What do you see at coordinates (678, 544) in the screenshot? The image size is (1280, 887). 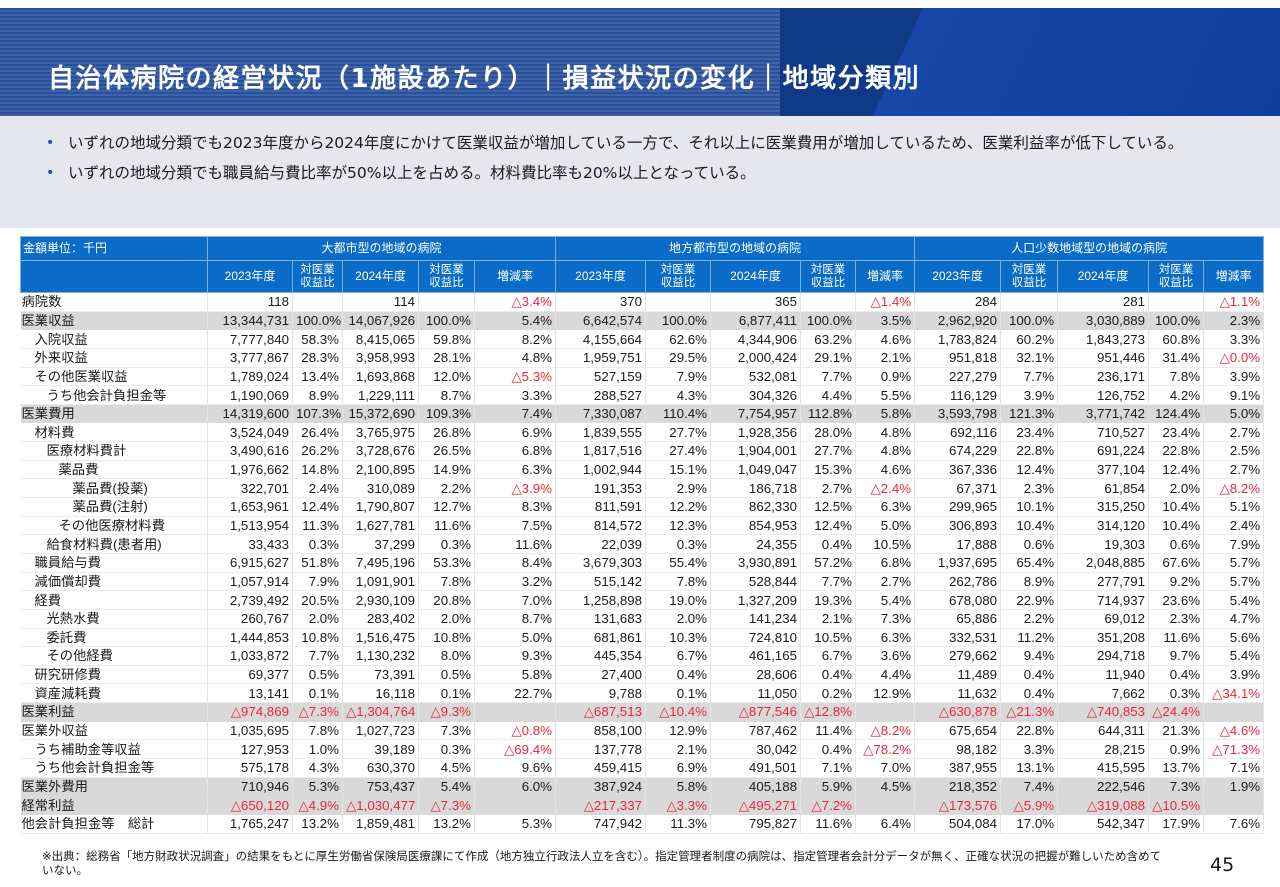 I see `table-cell: 0.3%` at bounding box center [678, 544].